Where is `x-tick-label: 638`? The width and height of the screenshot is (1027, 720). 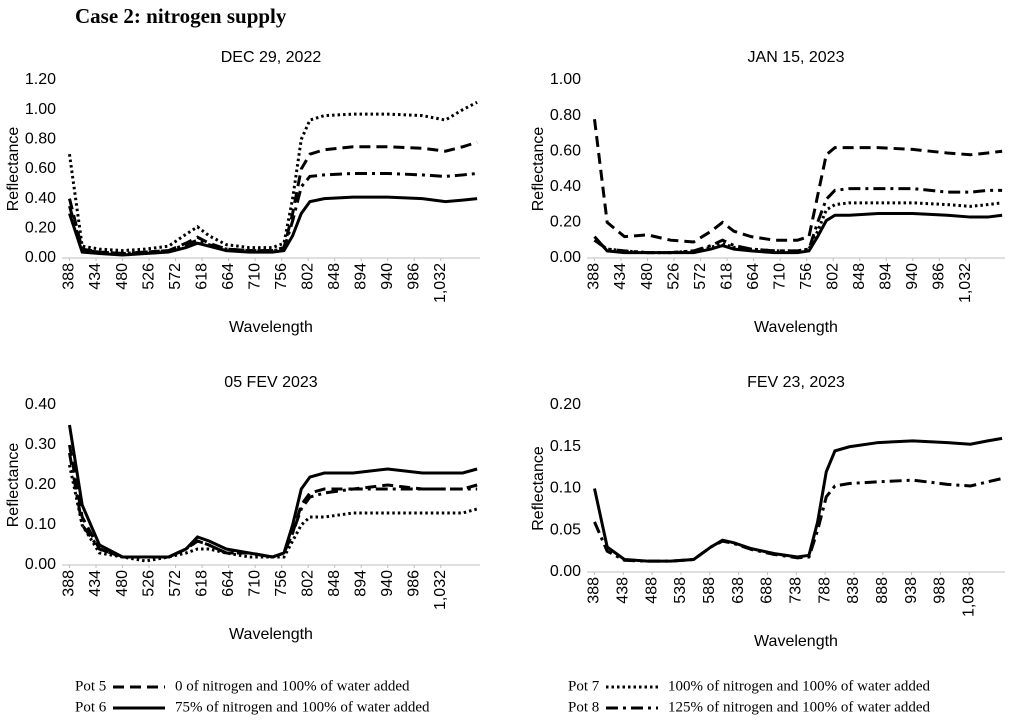
x-tick-label: 638 is located at coordinates (738, 590).